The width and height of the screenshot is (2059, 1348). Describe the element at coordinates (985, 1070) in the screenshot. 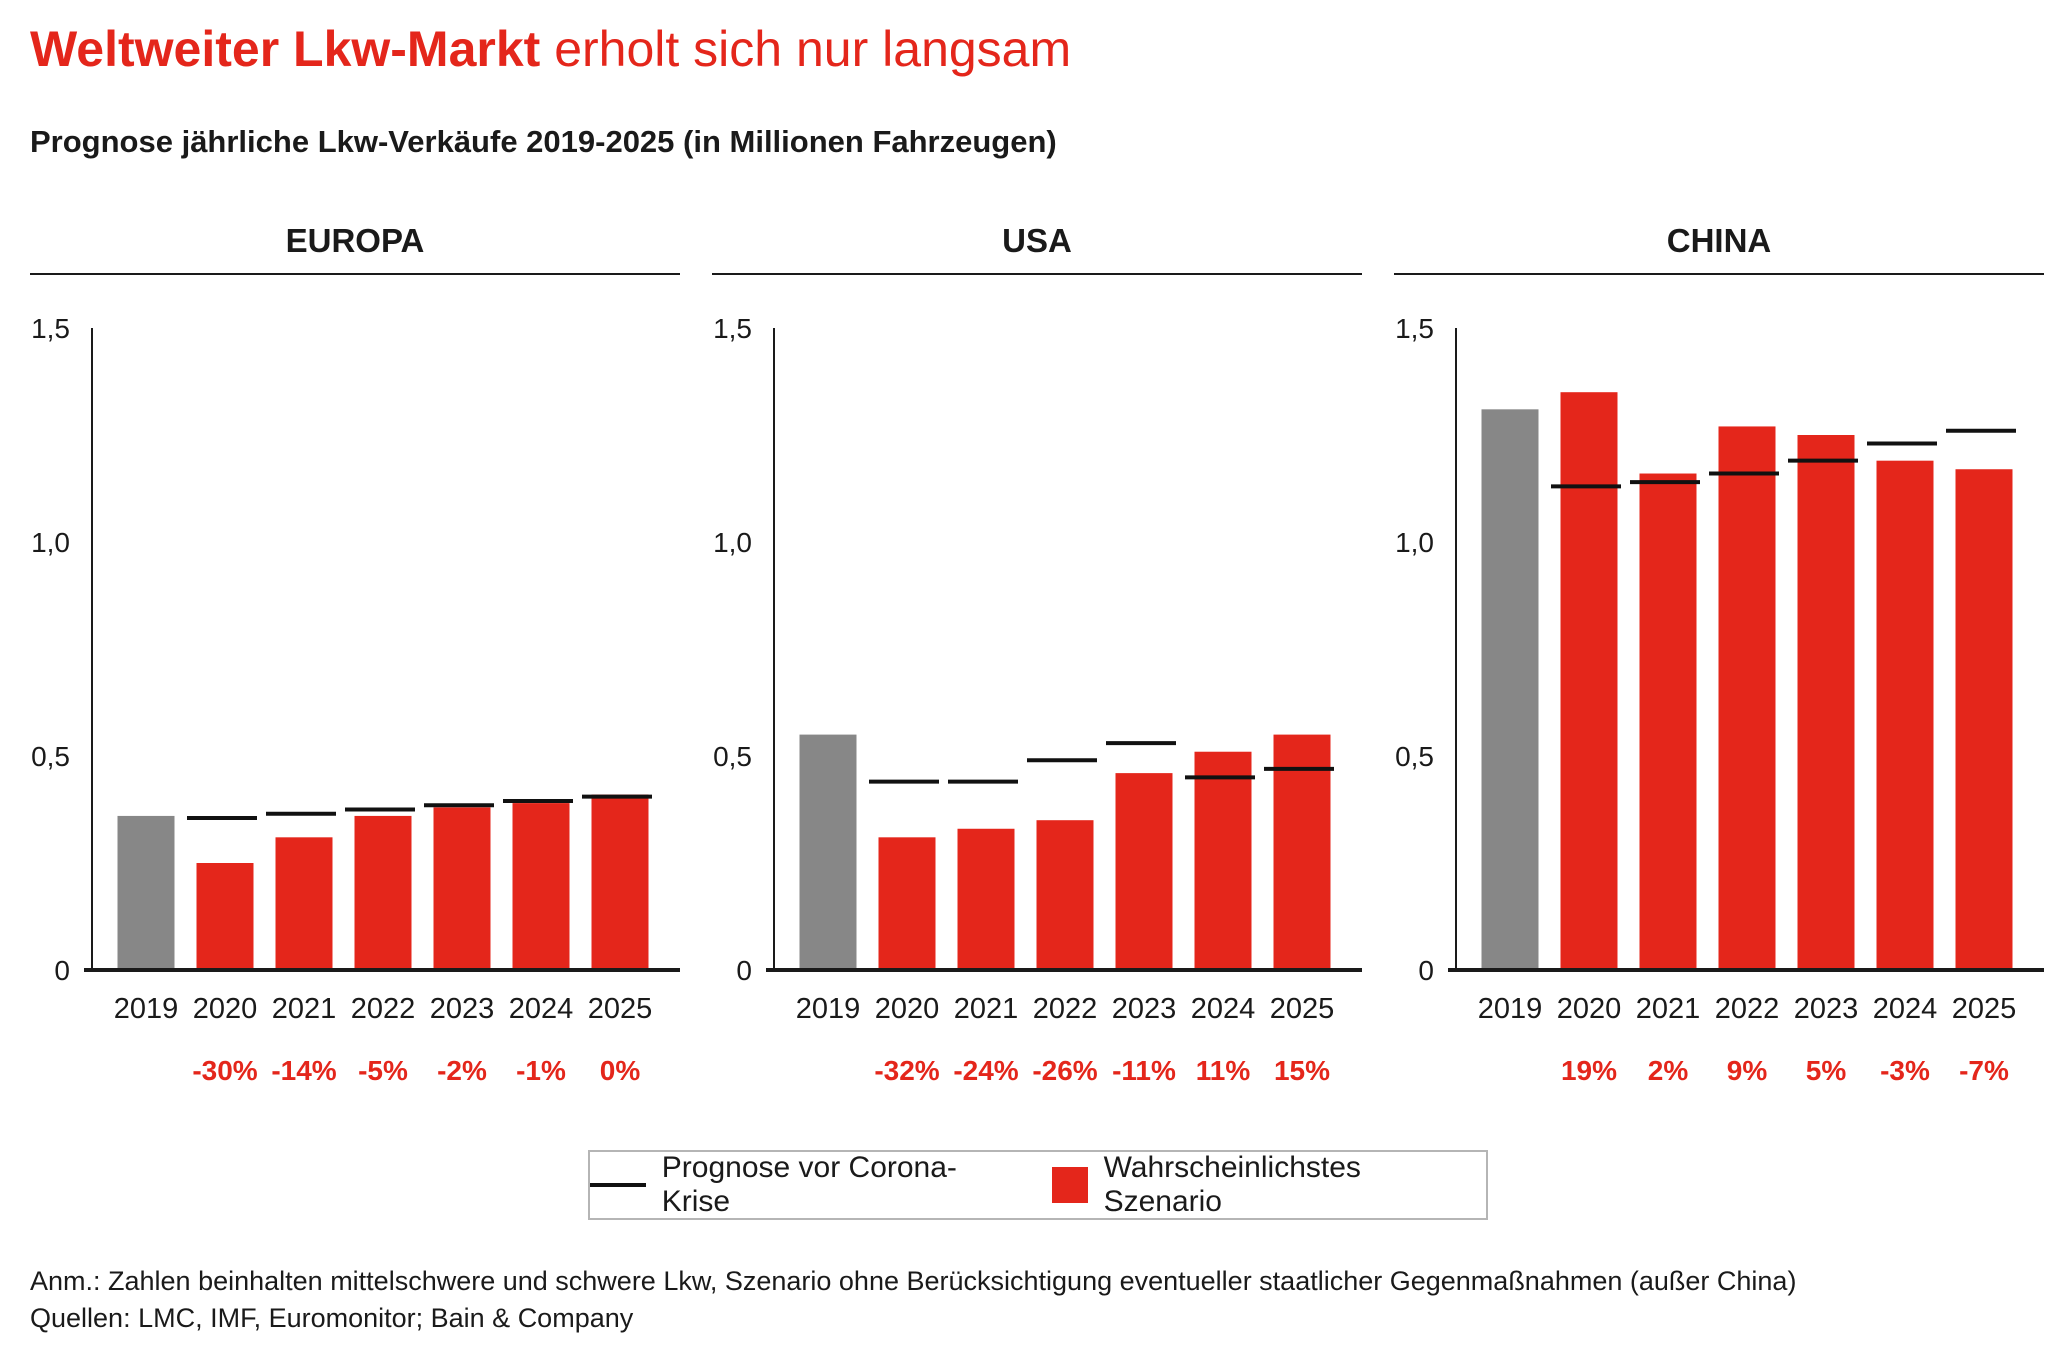

I see `change-label: -24%` at that location.